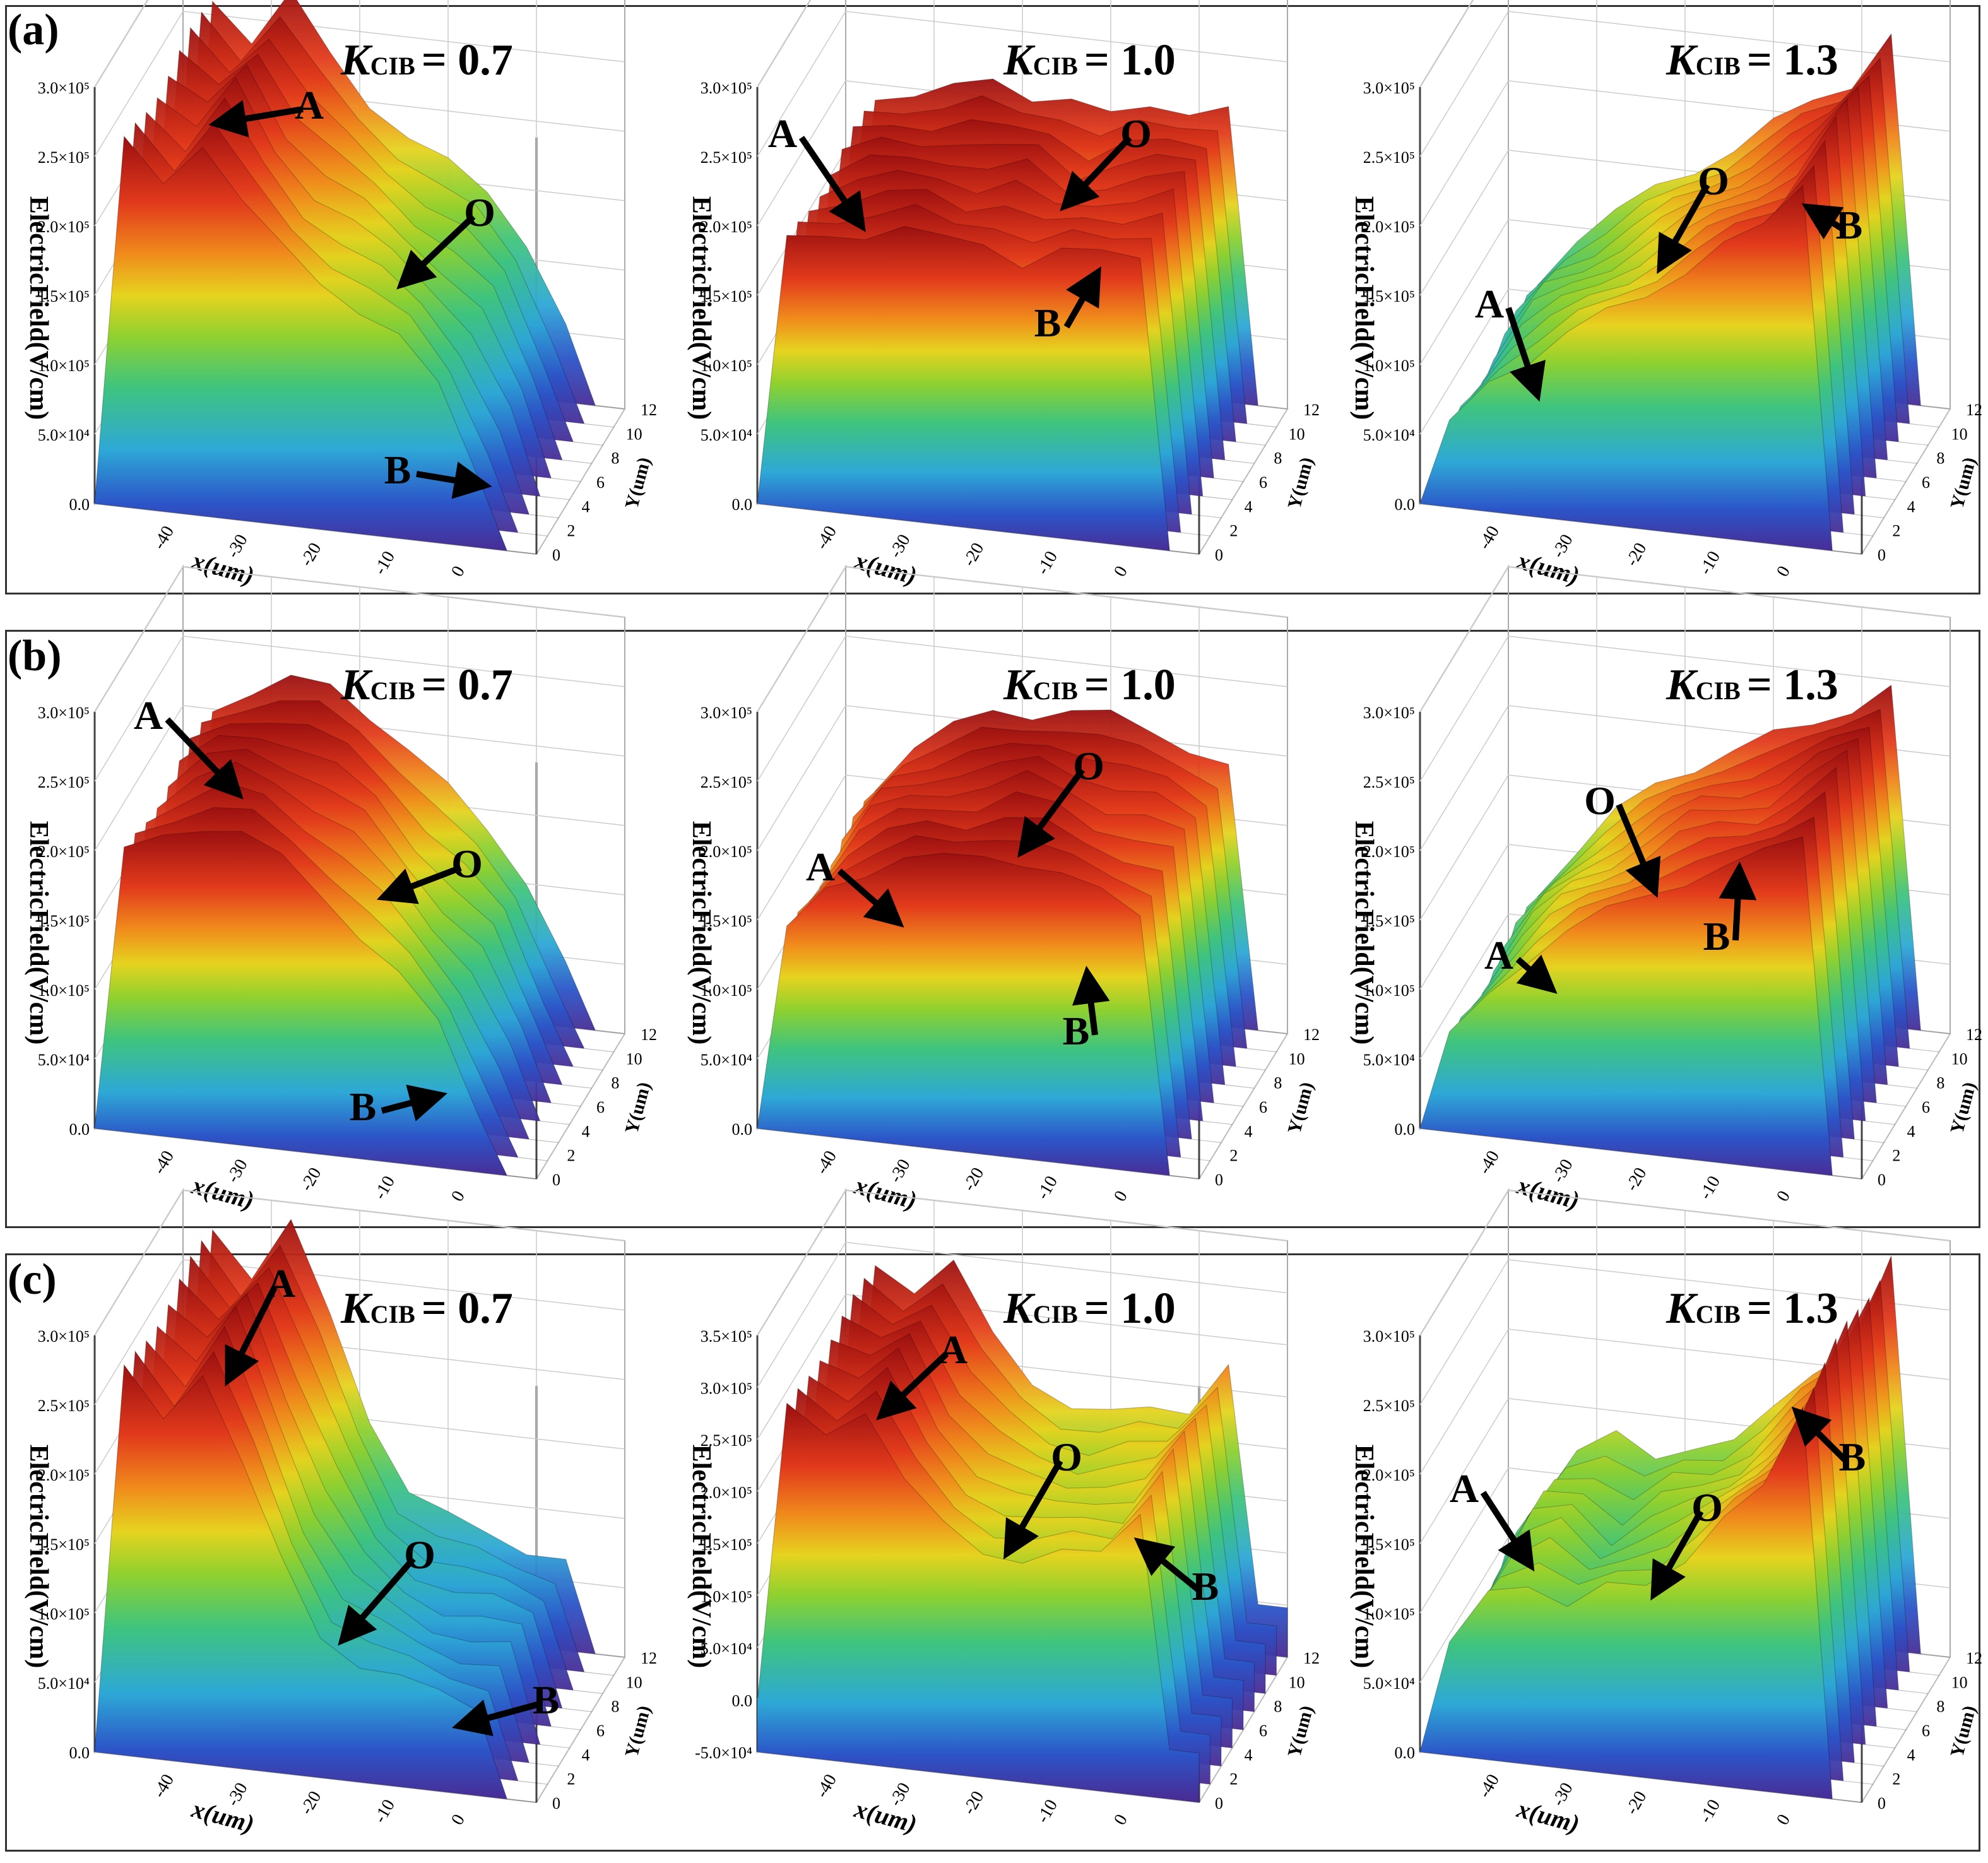 The width and height of the screenshot is (1988, 1863). I want to click on r2c0-title-k: K, so click(356, 1308).